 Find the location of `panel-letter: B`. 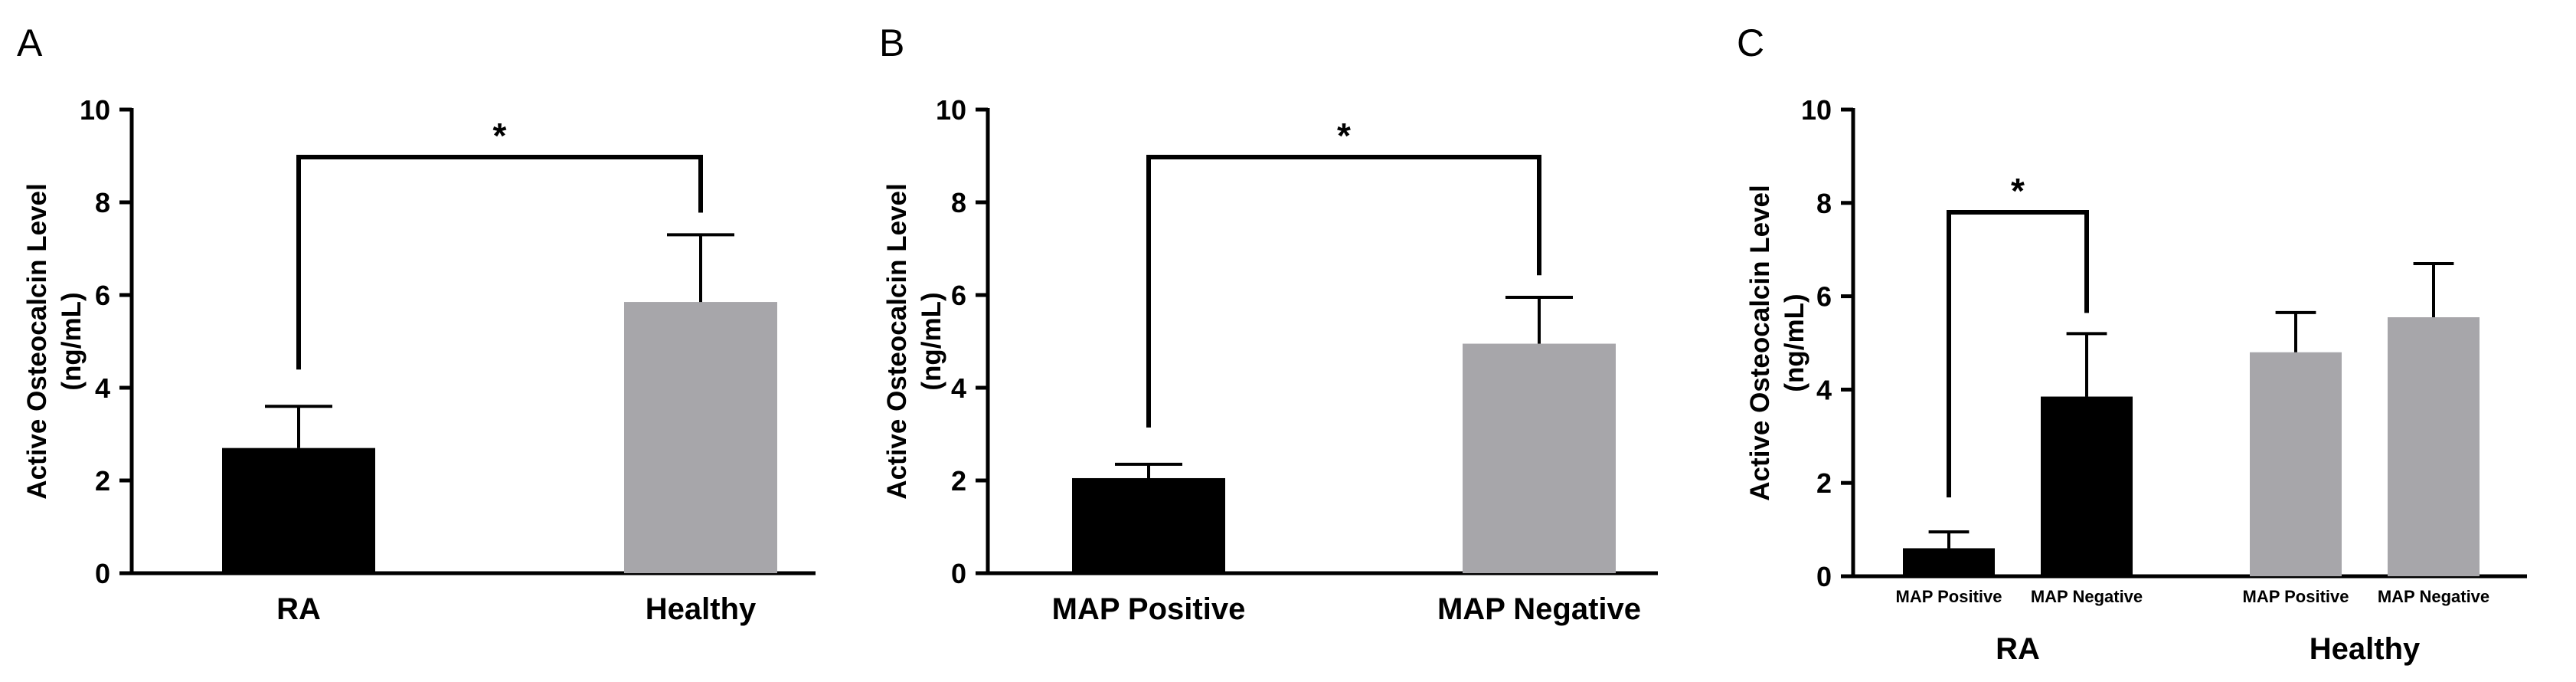

panel-letter: B is located at coordinates (891, 42).